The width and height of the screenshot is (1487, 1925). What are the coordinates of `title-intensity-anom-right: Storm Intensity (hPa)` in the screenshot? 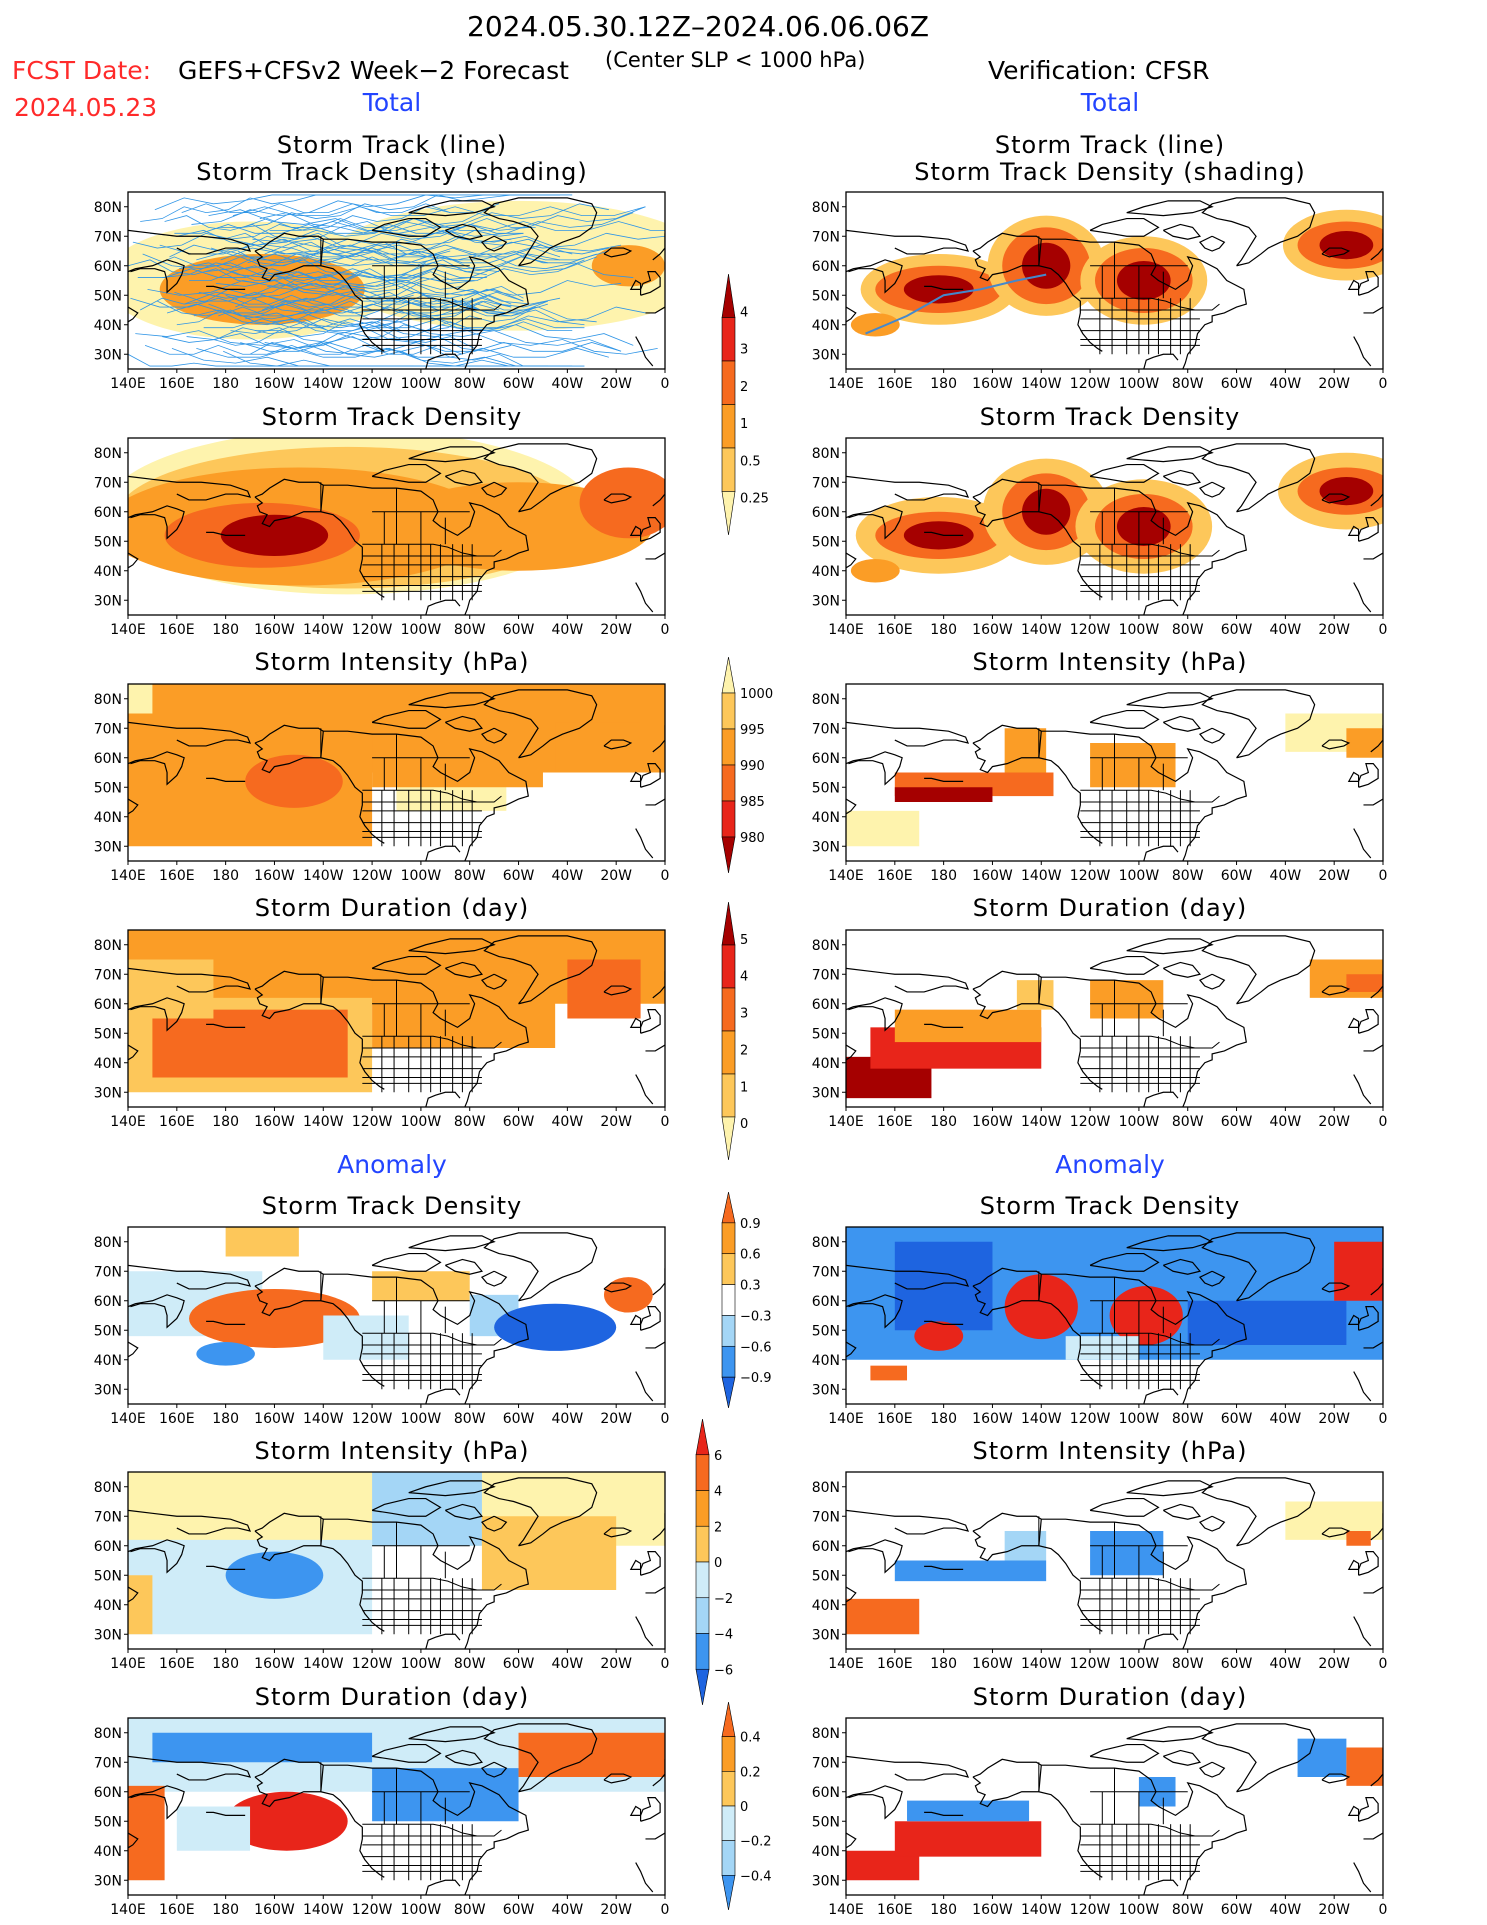 It's located at (1110, 1451).